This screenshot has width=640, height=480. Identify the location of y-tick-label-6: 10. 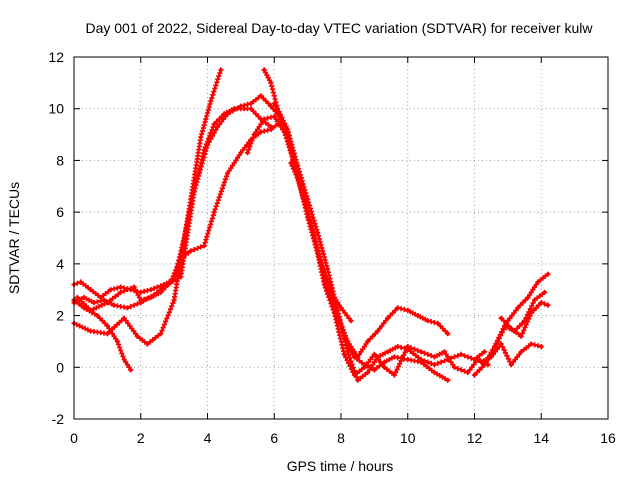
(56, 109).